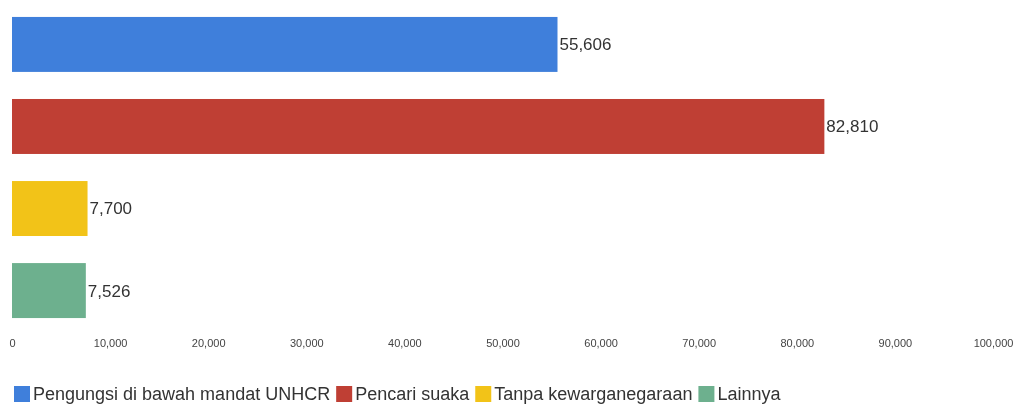  What do you see at coordinates (208, 342) in the screenshot?
I see `x-tick-label: 20,000` at bounding box center [208, 342].